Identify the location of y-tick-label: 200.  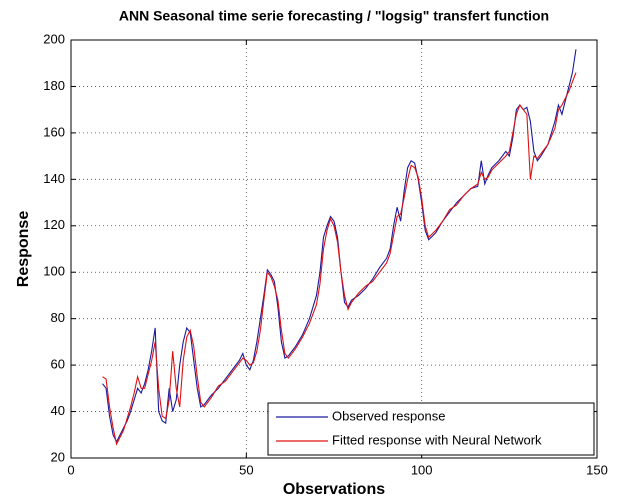
(54, 38).